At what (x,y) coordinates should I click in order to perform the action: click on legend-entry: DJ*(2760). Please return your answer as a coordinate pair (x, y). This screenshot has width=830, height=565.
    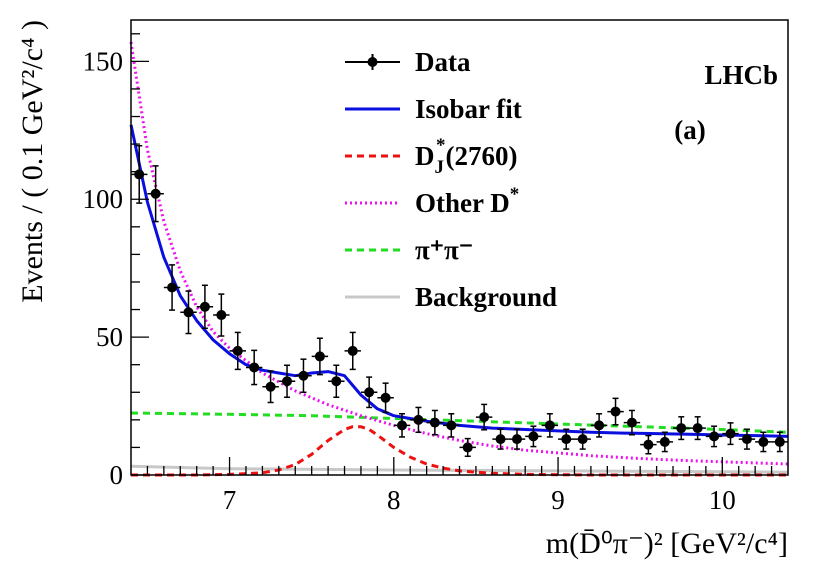
    Looking at the image, I should click on (431, 156).